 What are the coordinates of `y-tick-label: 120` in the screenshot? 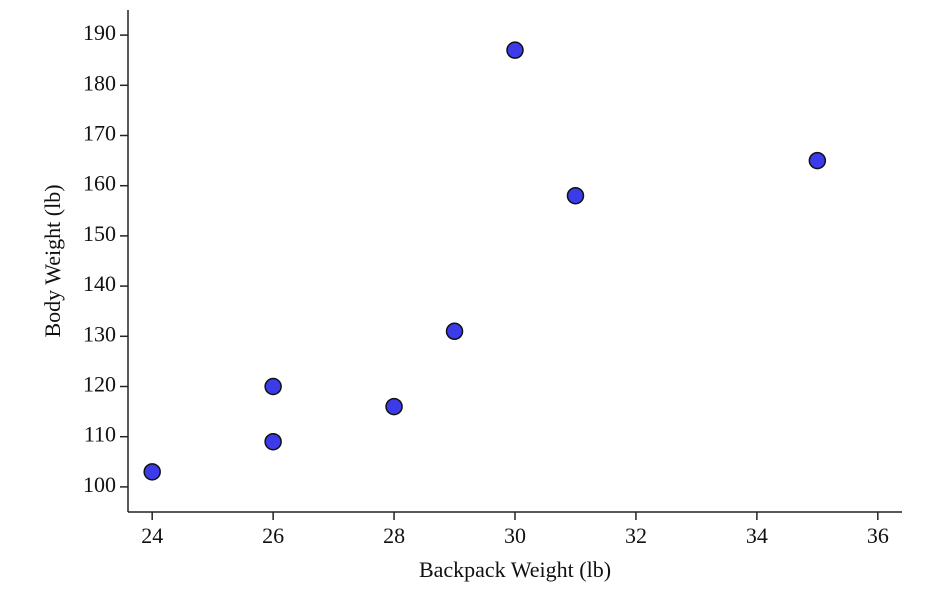 It's located at (99, 384).